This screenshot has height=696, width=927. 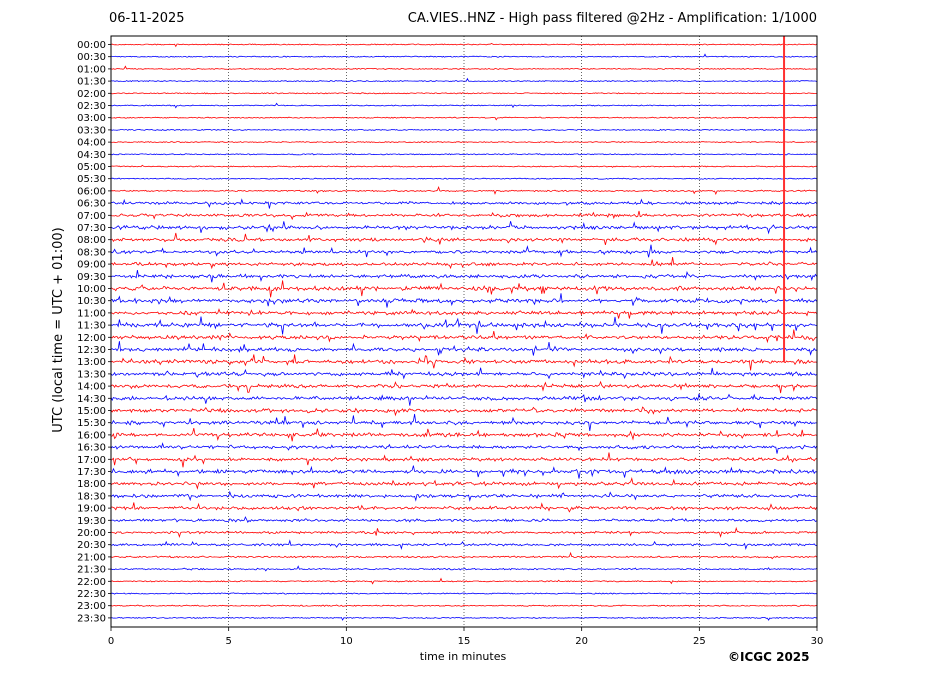 What do you see at coordinates (91, 94) in the screenshot?
I see `y-tick-label: 02:00` at bounding box center [91, 94].